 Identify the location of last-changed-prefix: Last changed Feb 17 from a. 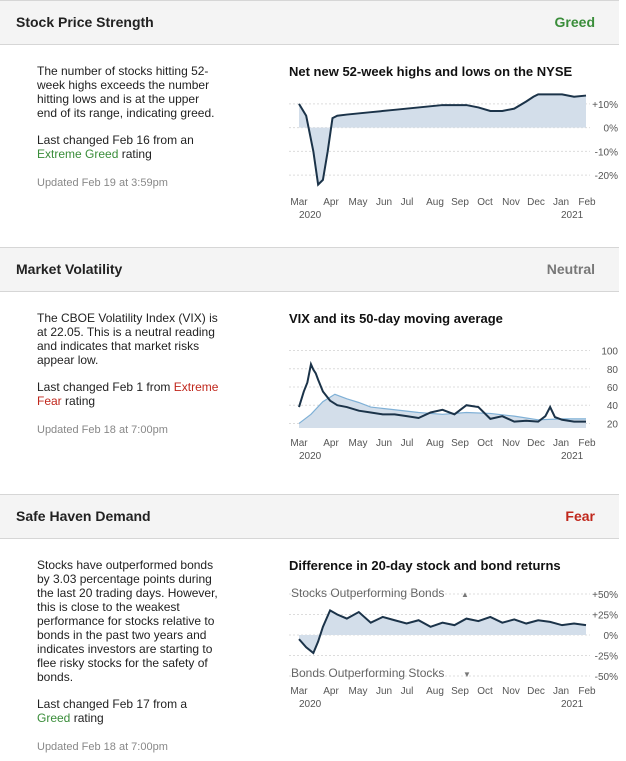
(112, 704).